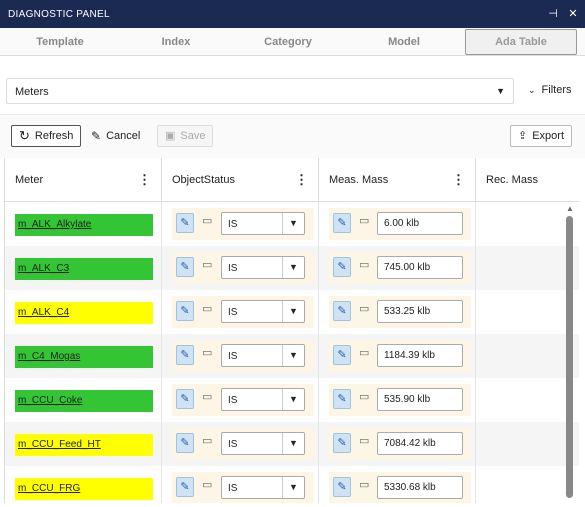 Image resolution: width=585 pixels, height=507 pixels. Describe the element at coordinates (404, 42) in the screenshot. I see `tab-model: Model` at that location.